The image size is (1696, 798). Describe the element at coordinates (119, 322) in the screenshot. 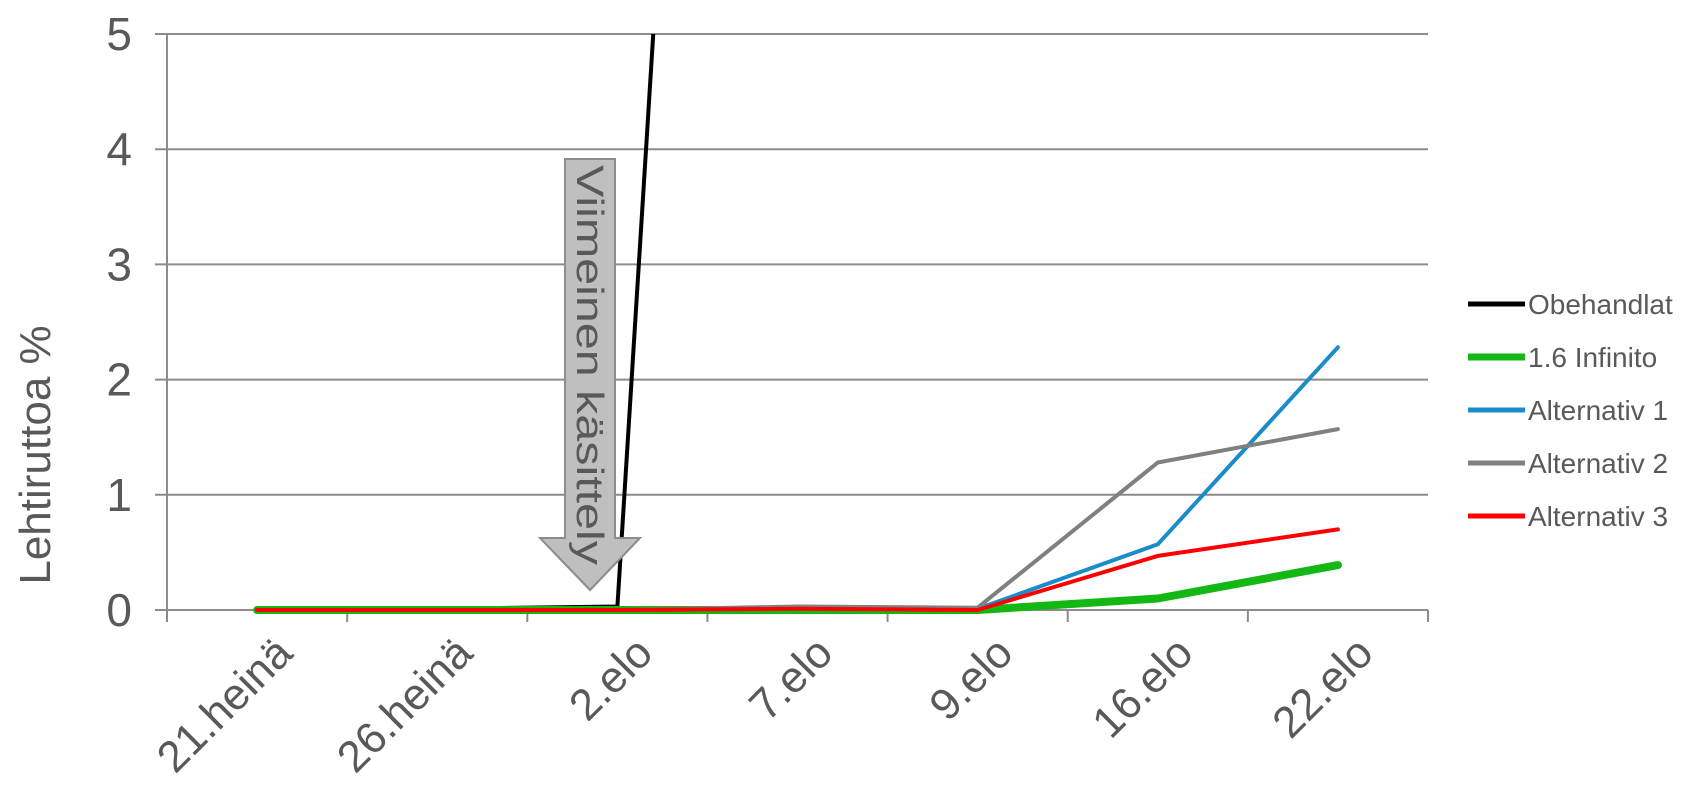

I see `y-tick-labels: 0 1 2 3 4 5` at that location.